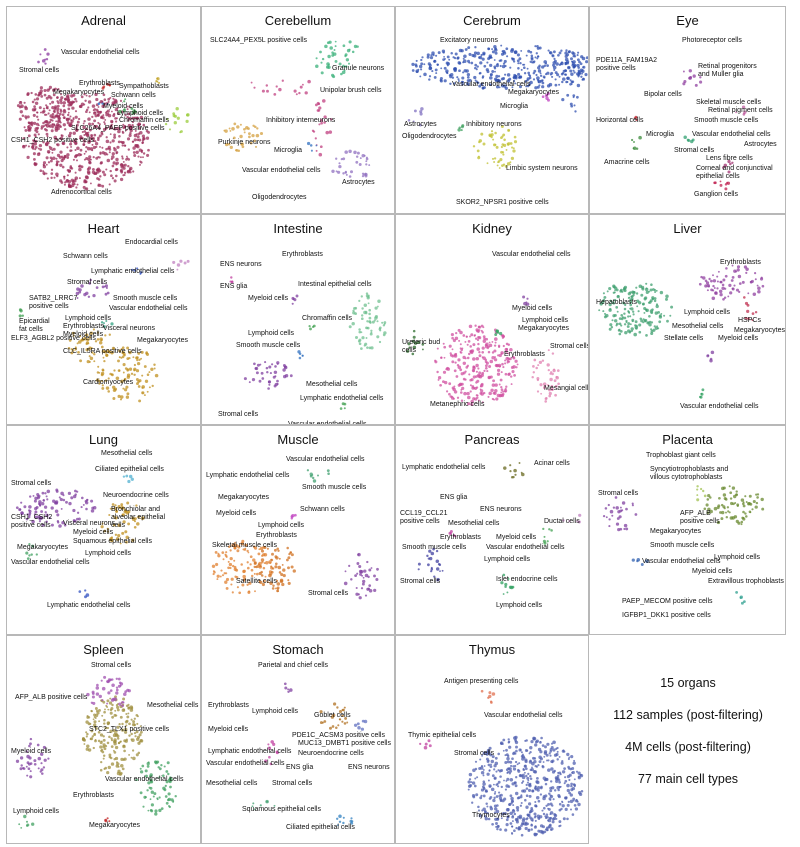 The width and height of the screenshot is (800, 847). What do you see at coordinates (241, 264) in the screenshot?
I see `cell-type-label: ENS neurons` at bounding box center [241, 264].